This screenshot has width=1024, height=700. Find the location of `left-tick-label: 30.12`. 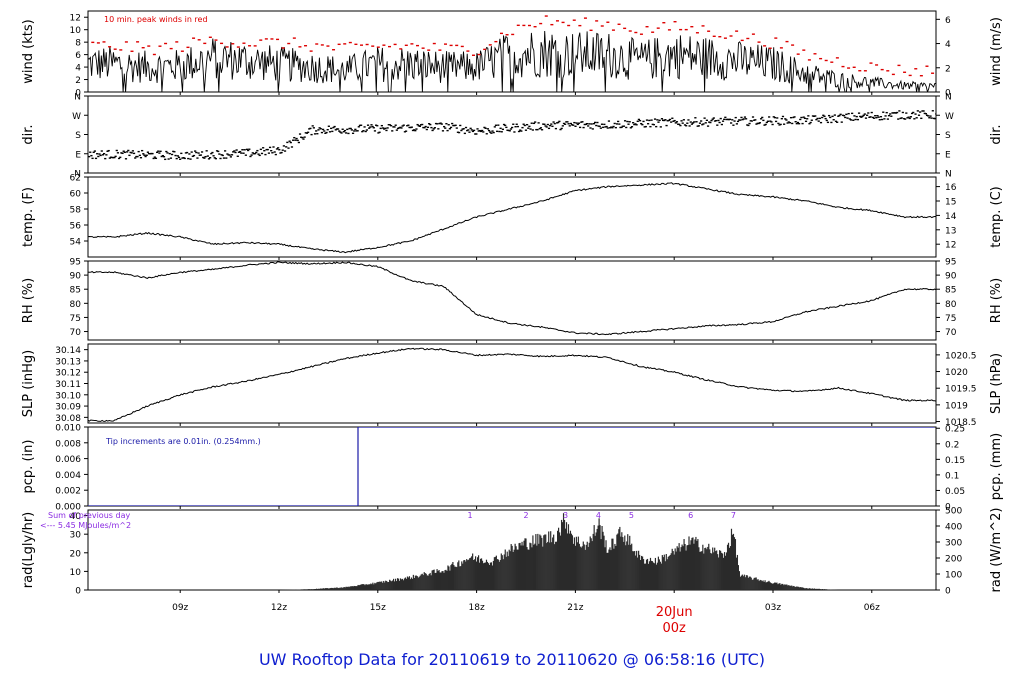

left-tick-label: 30.12 is located at coordinates (68, 374).